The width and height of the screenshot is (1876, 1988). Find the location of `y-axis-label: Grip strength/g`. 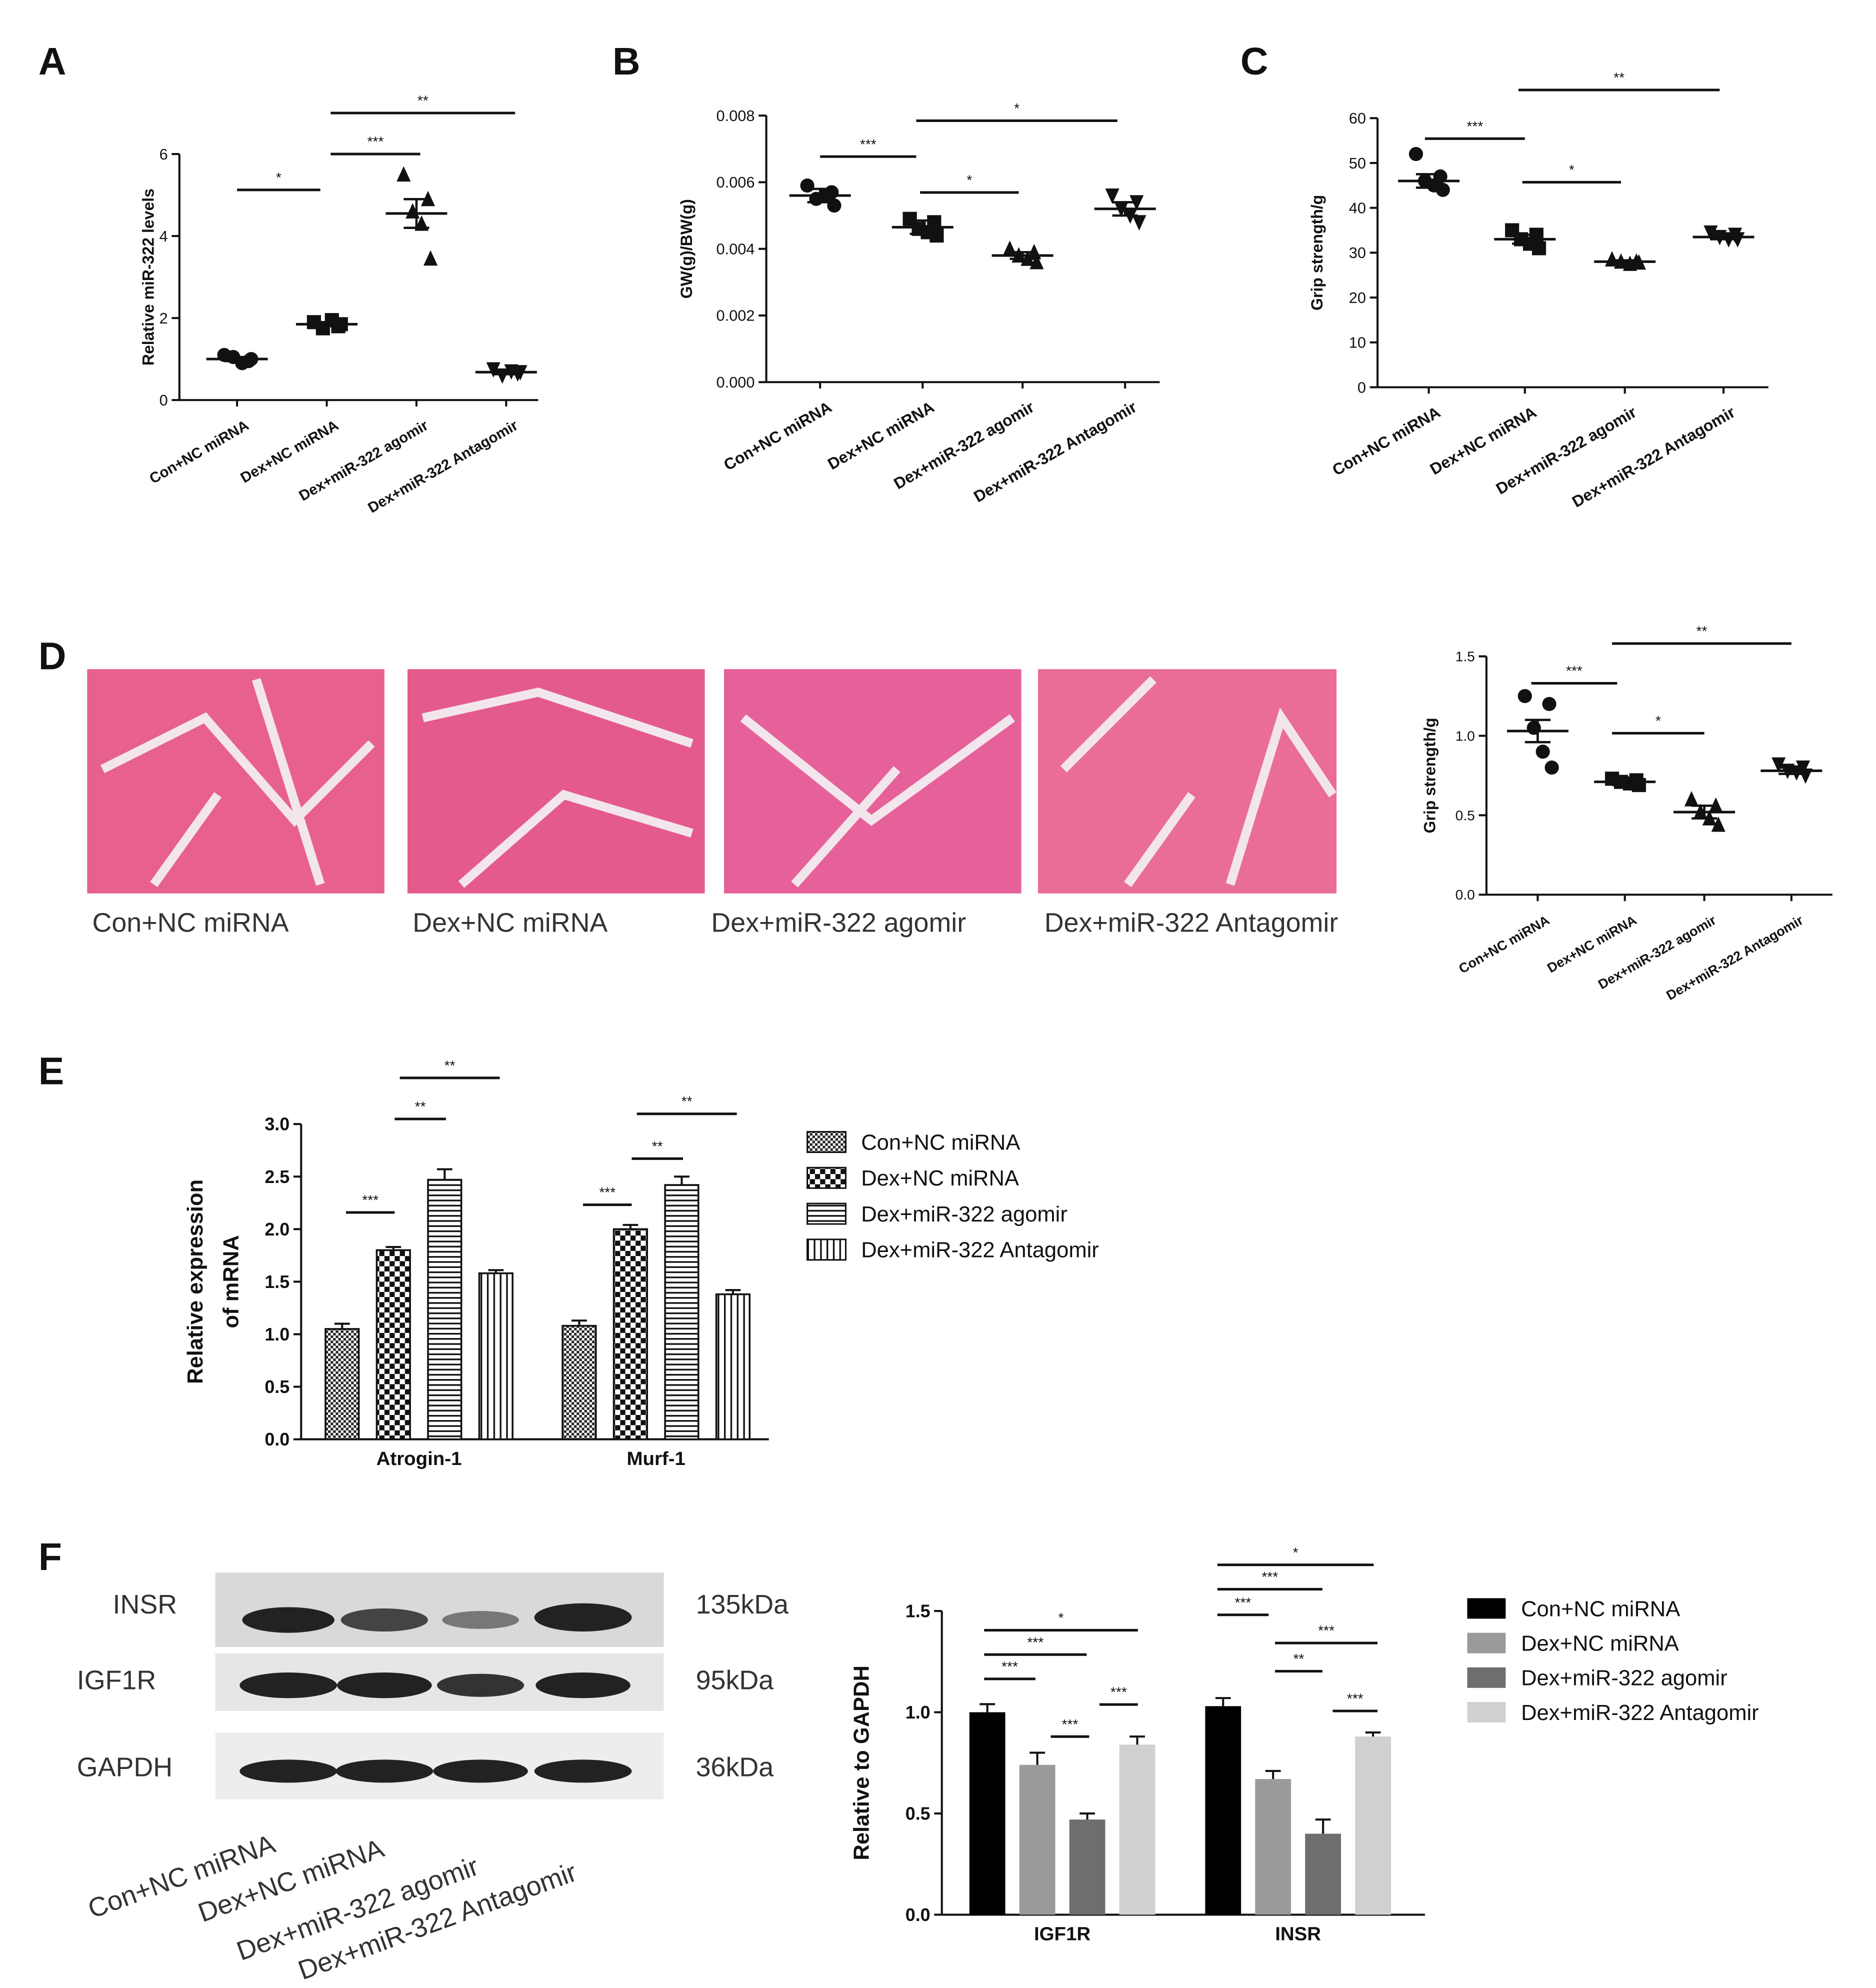

y-axis-label: Grip strength/g is located at coordinates (1429, 775).